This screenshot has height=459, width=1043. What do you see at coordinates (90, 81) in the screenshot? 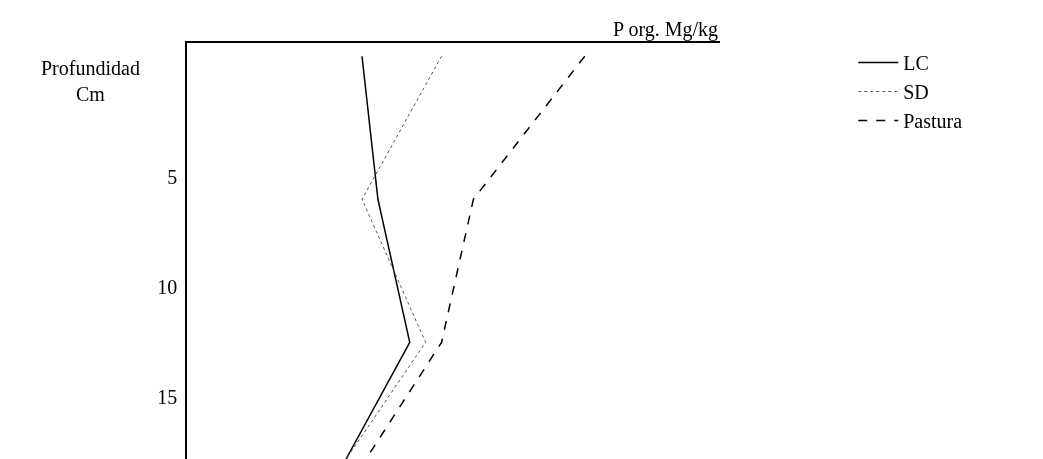
I see `y-axis-title: Profundidad Cm` at bounding box center [90, 81].